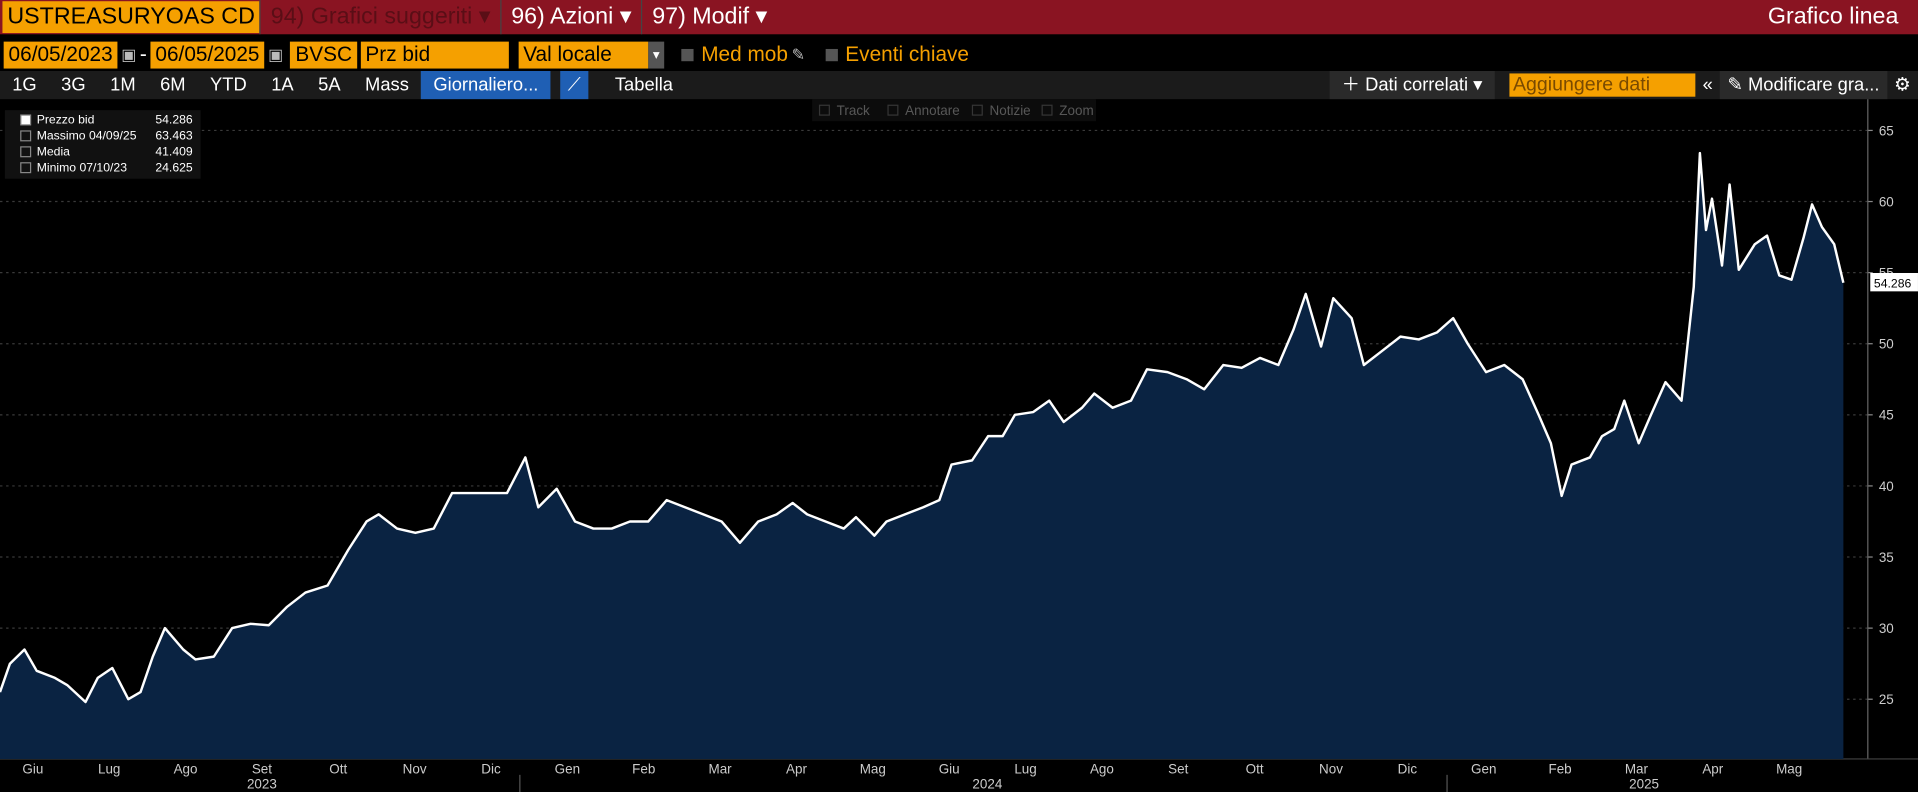 The height and width of the screenshot is (792, 1918). Describe the element at coordinates (371, 16) in the screenshot. I see `menu-label: 94) Grafici suggeriti` at that location.